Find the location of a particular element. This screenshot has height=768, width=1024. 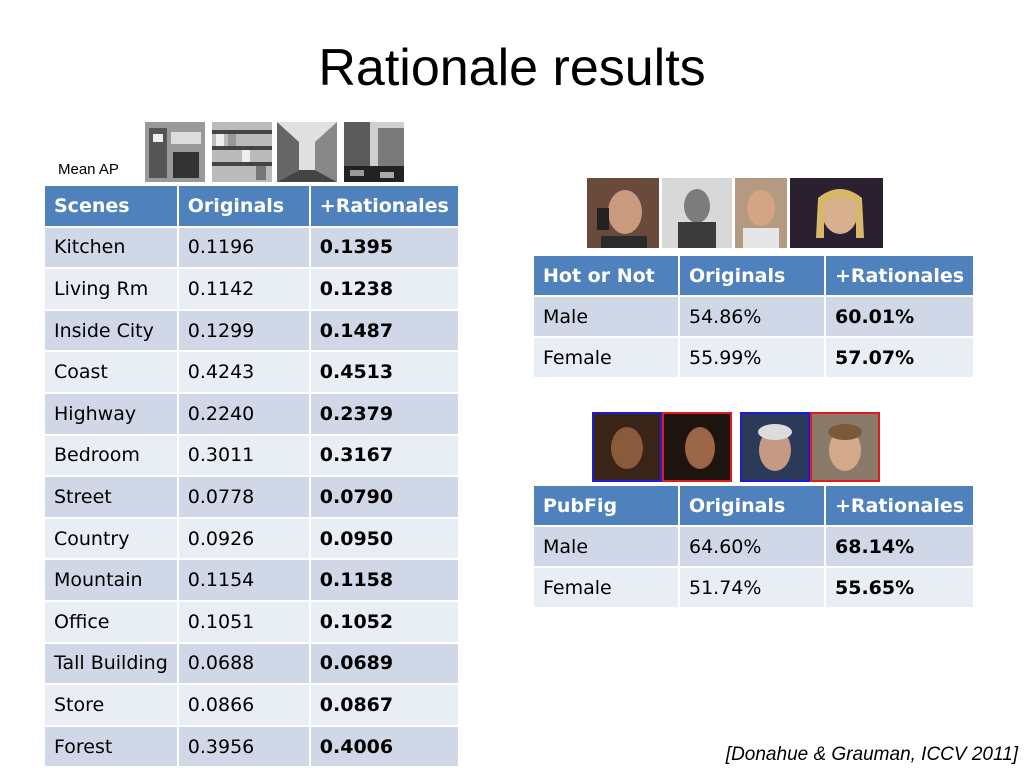

table-row: Office 0.1051 0.1052 is located at coordinates (251, 621).